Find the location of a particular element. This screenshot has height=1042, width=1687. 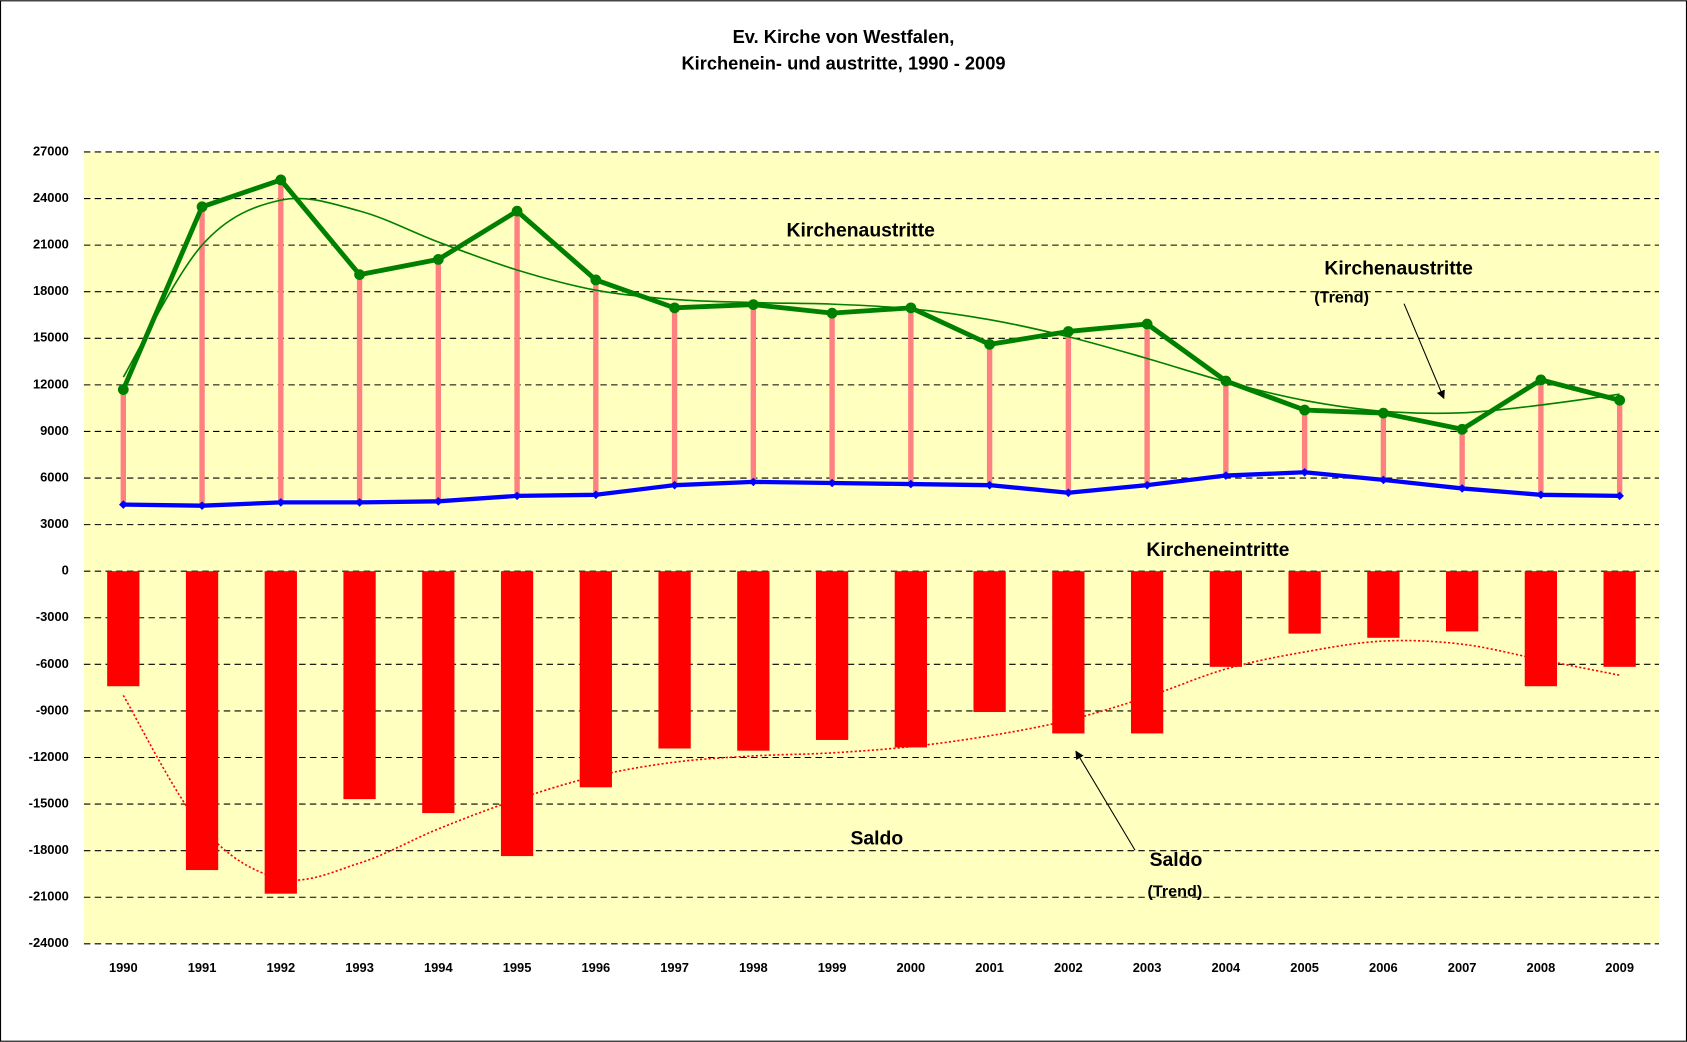

x-tick-label: 2008 is located at coordinates (1541, 967).